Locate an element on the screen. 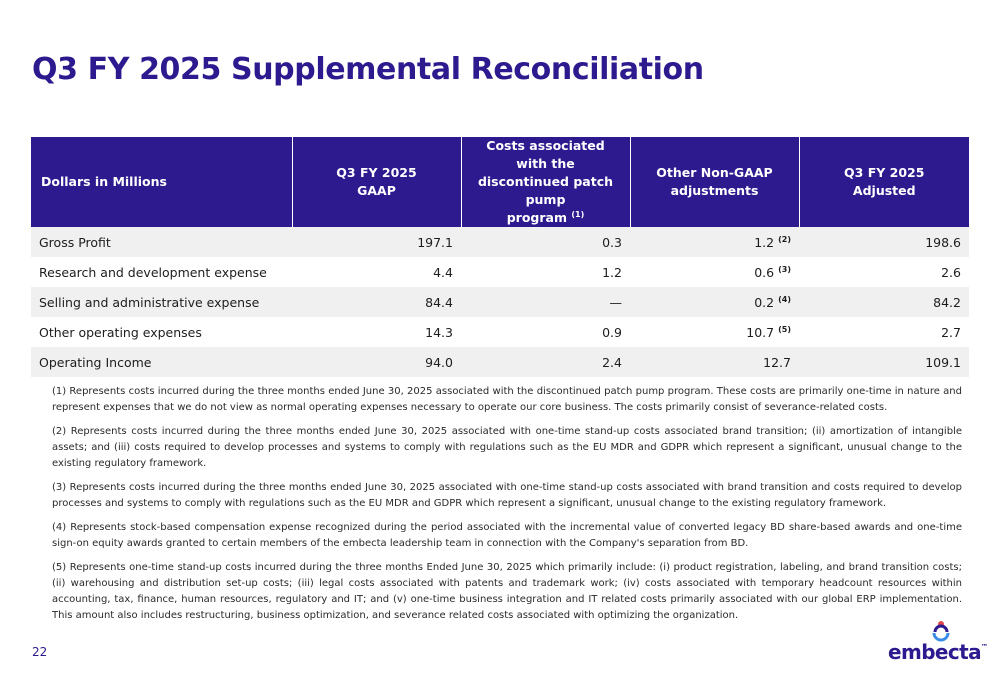 The image size is (1000, 685). trademark-symbol: ™ is located at coordinates (984, 647).